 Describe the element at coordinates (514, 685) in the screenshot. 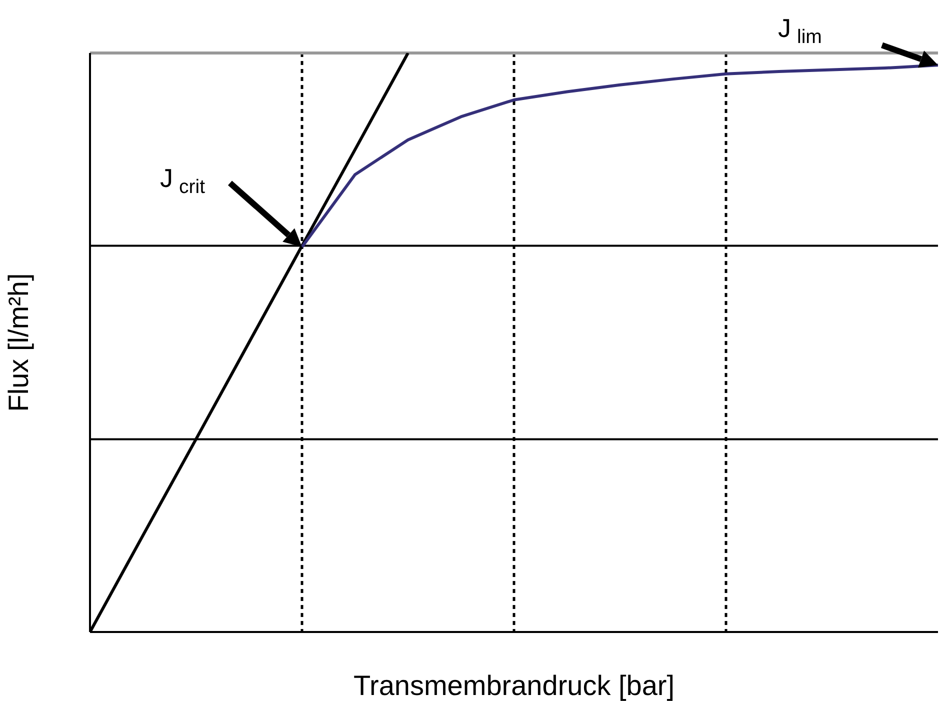

I see `x-axis-title: Transmembrandruck [bar]` at that location.